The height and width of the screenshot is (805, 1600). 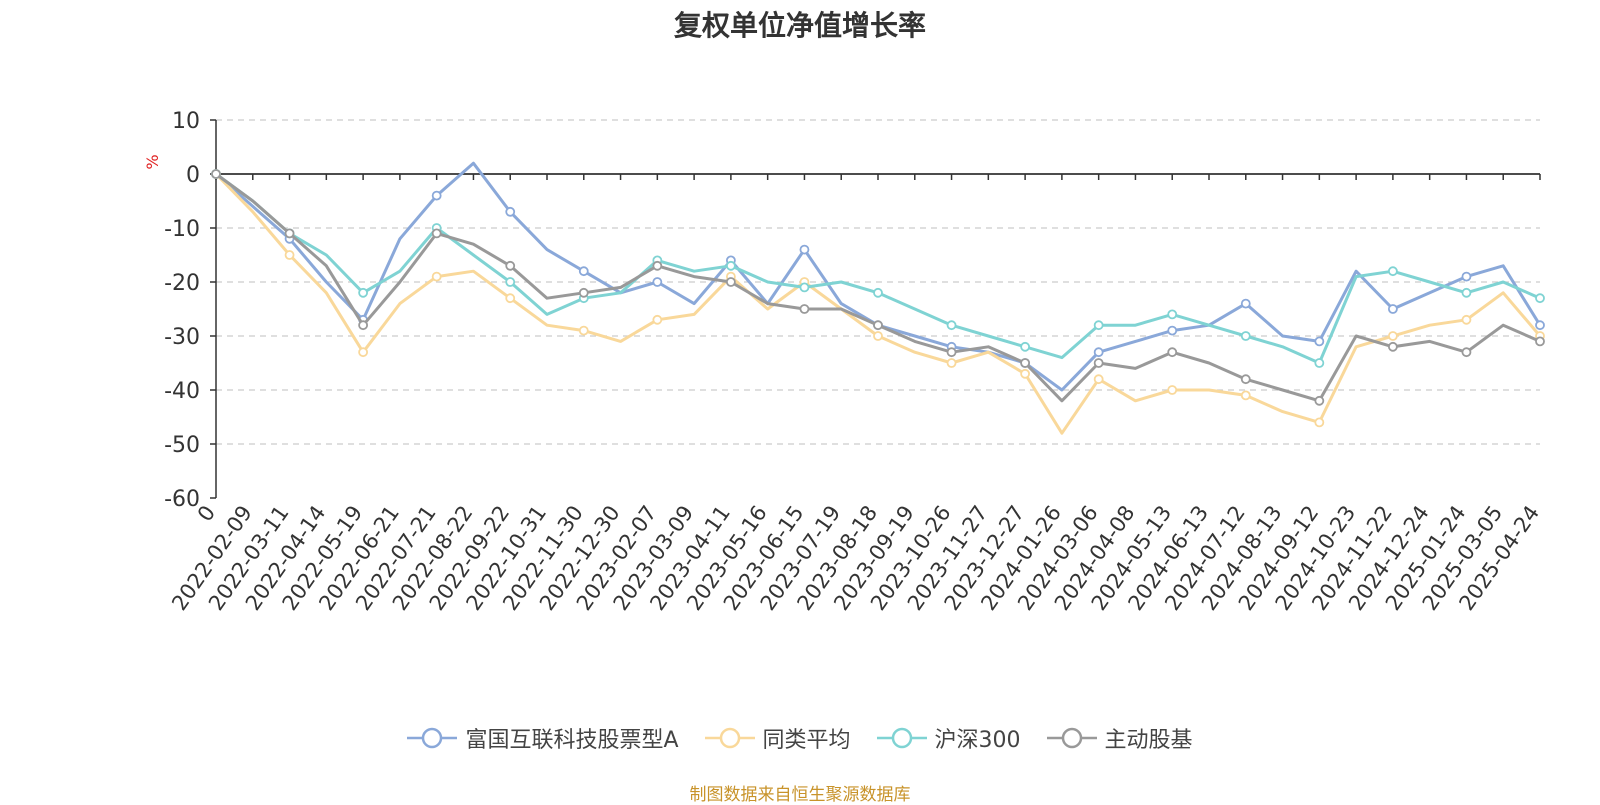 I want to click on y-tick-label: -60, so click(x=182, y=499).